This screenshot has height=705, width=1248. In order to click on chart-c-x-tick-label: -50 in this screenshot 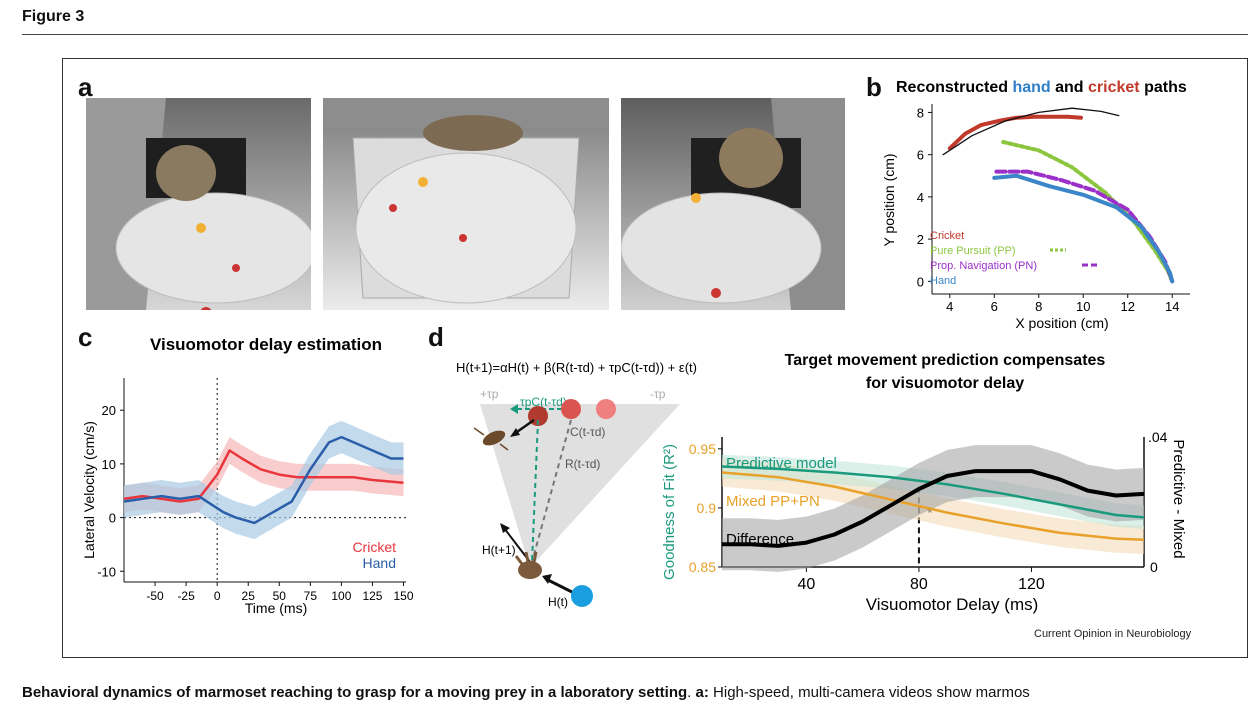, I will do `click(155, 596)`.